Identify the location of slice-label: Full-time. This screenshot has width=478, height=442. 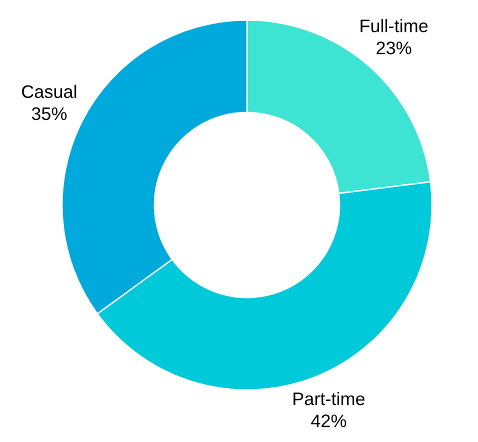
(394, 25).